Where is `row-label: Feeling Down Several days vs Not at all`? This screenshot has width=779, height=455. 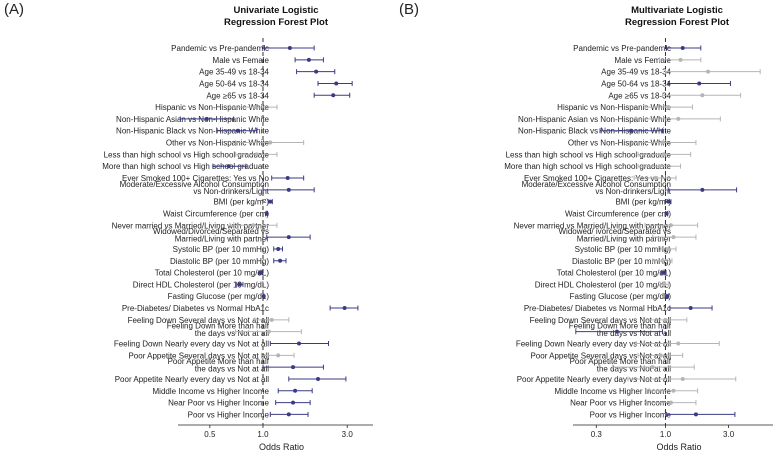 row-label: Feeling Down Several days vs Not at all is located at coordinates (601, 320).